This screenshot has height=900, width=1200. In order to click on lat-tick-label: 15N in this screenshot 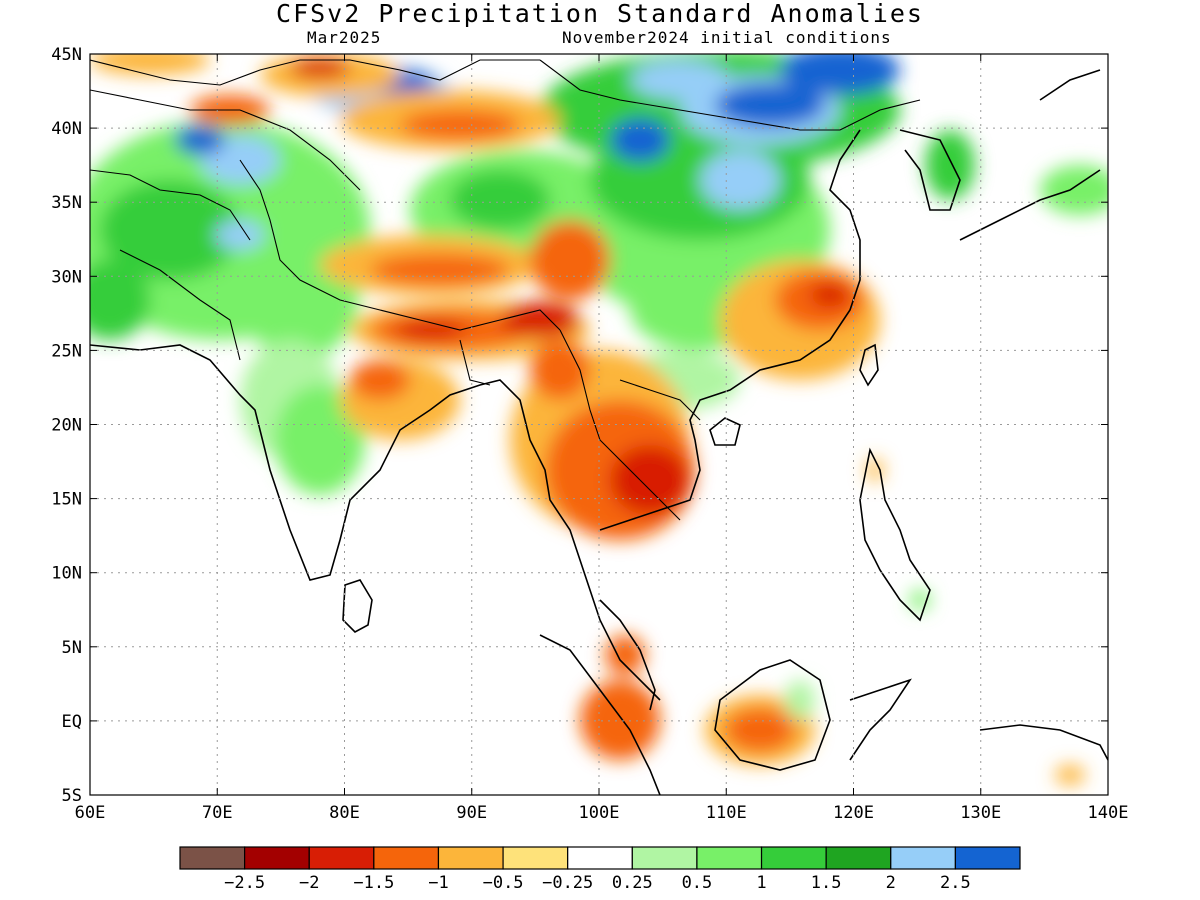, I will do `click(66, 500)`.